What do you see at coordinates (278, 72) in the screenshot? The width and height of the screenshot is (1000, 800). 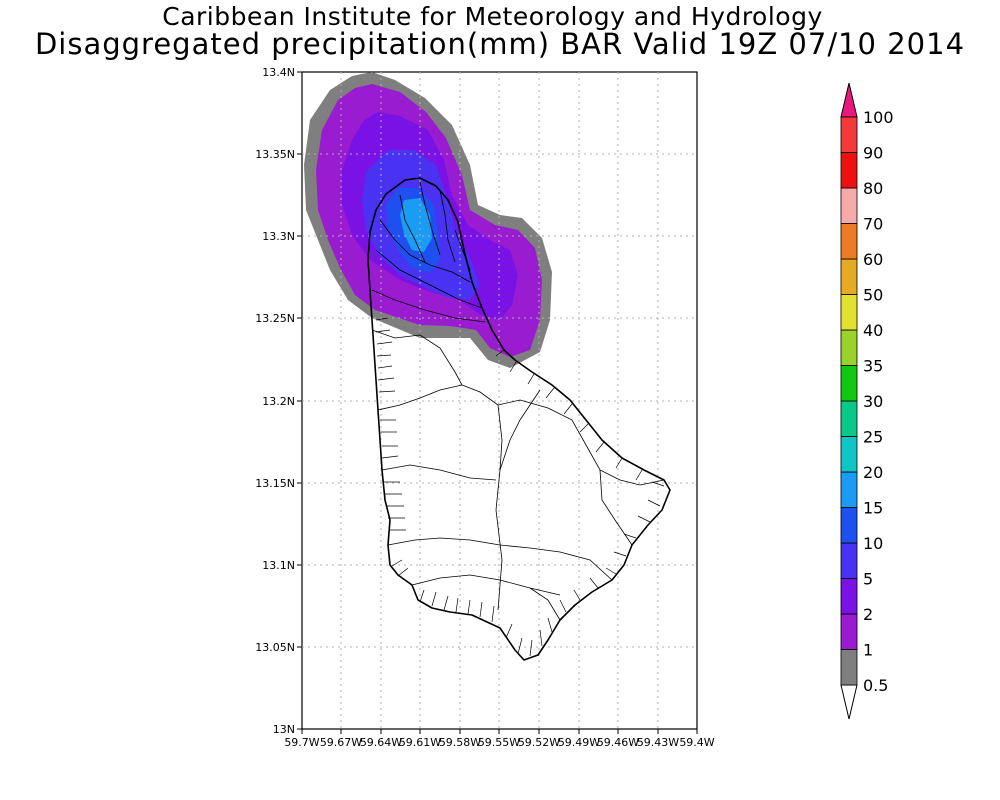 I see `lat-tick-label: 13.4N` at bounding box center [278, 72].